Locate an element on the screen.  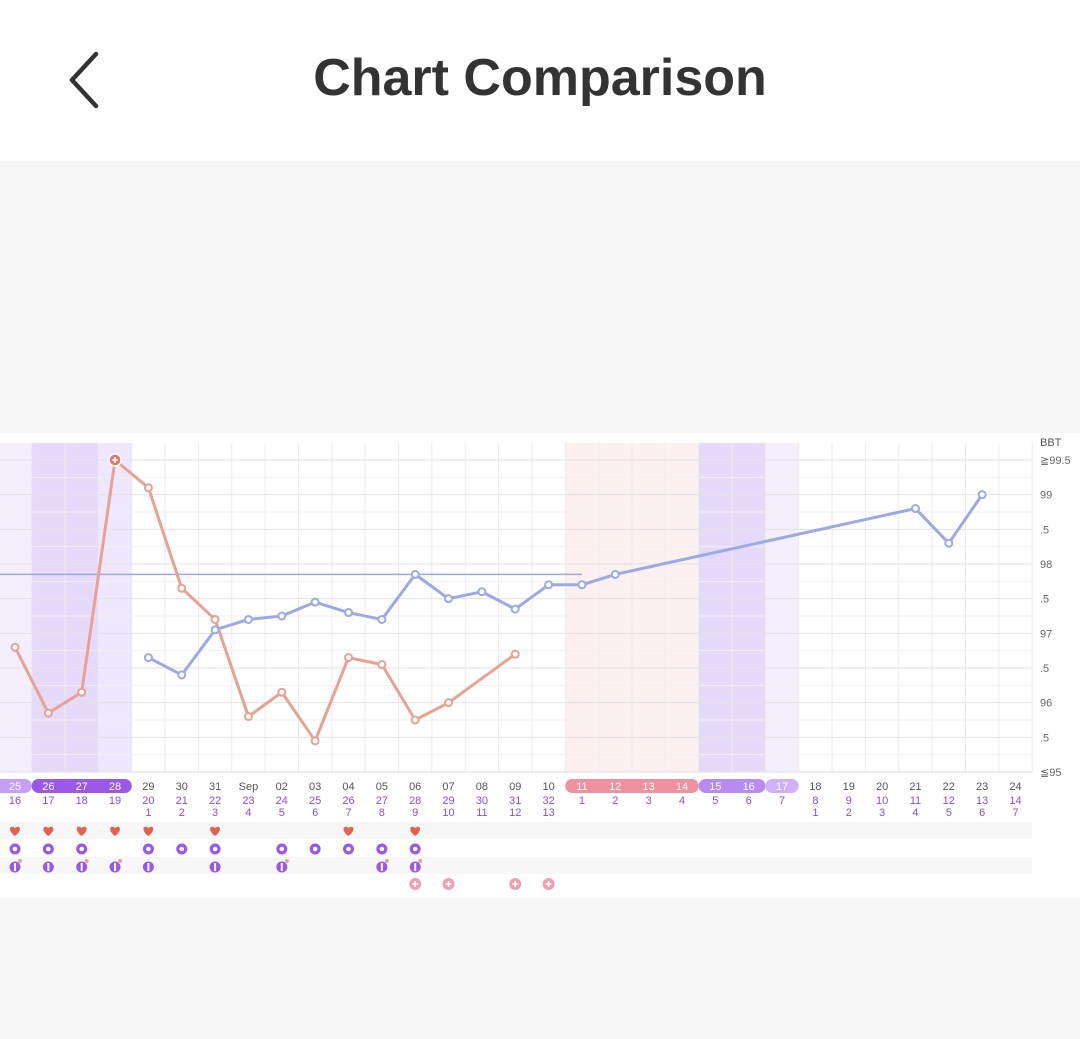
date-label: 16 is located at coordinates (749, 787).